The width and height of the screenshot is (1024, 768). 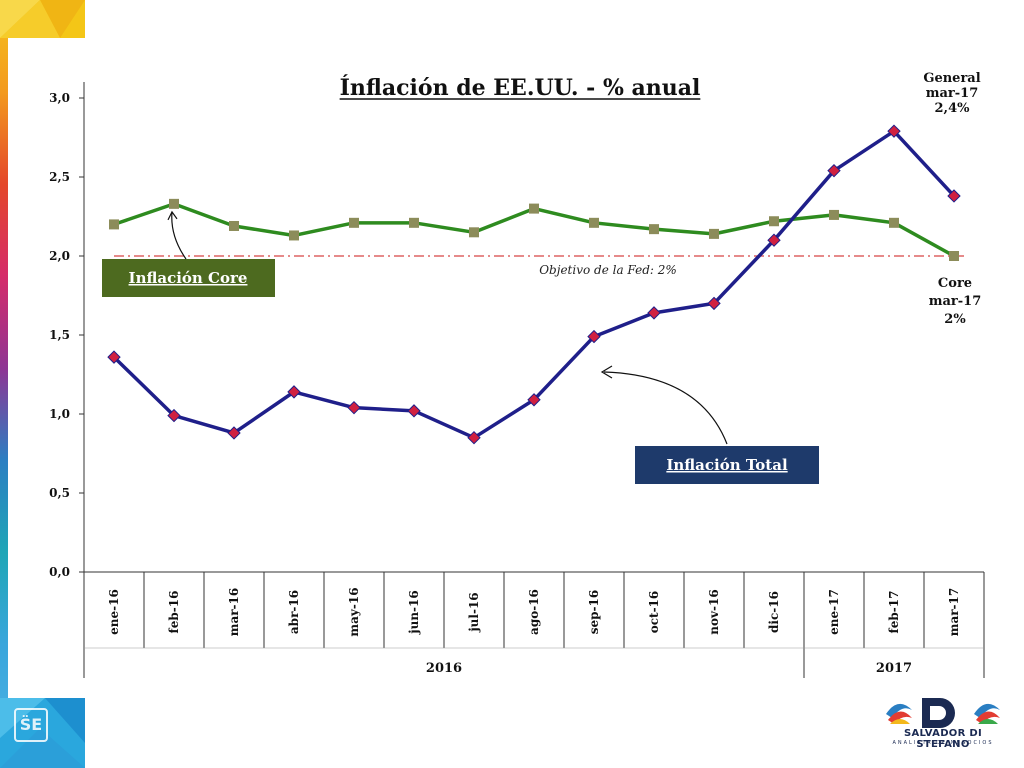 I want to click on x-tick-label: may-16, so click(x=354, y=611).